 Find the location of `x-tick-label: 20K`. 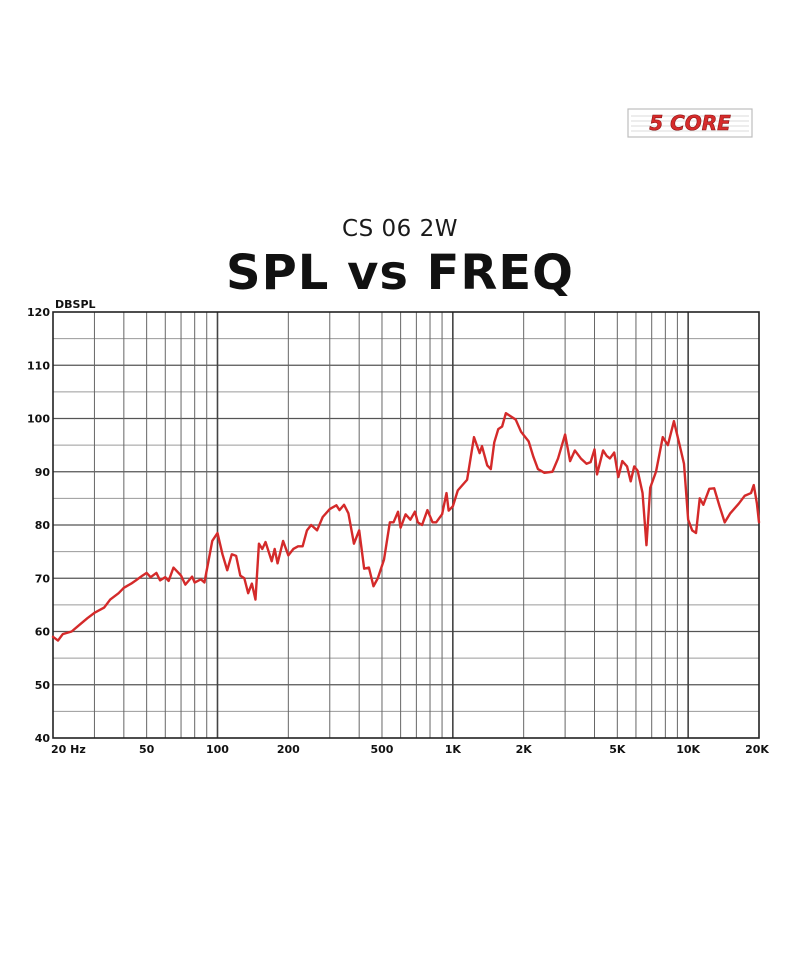

x-tick-label: 20K is located at coordinates (757, 749).